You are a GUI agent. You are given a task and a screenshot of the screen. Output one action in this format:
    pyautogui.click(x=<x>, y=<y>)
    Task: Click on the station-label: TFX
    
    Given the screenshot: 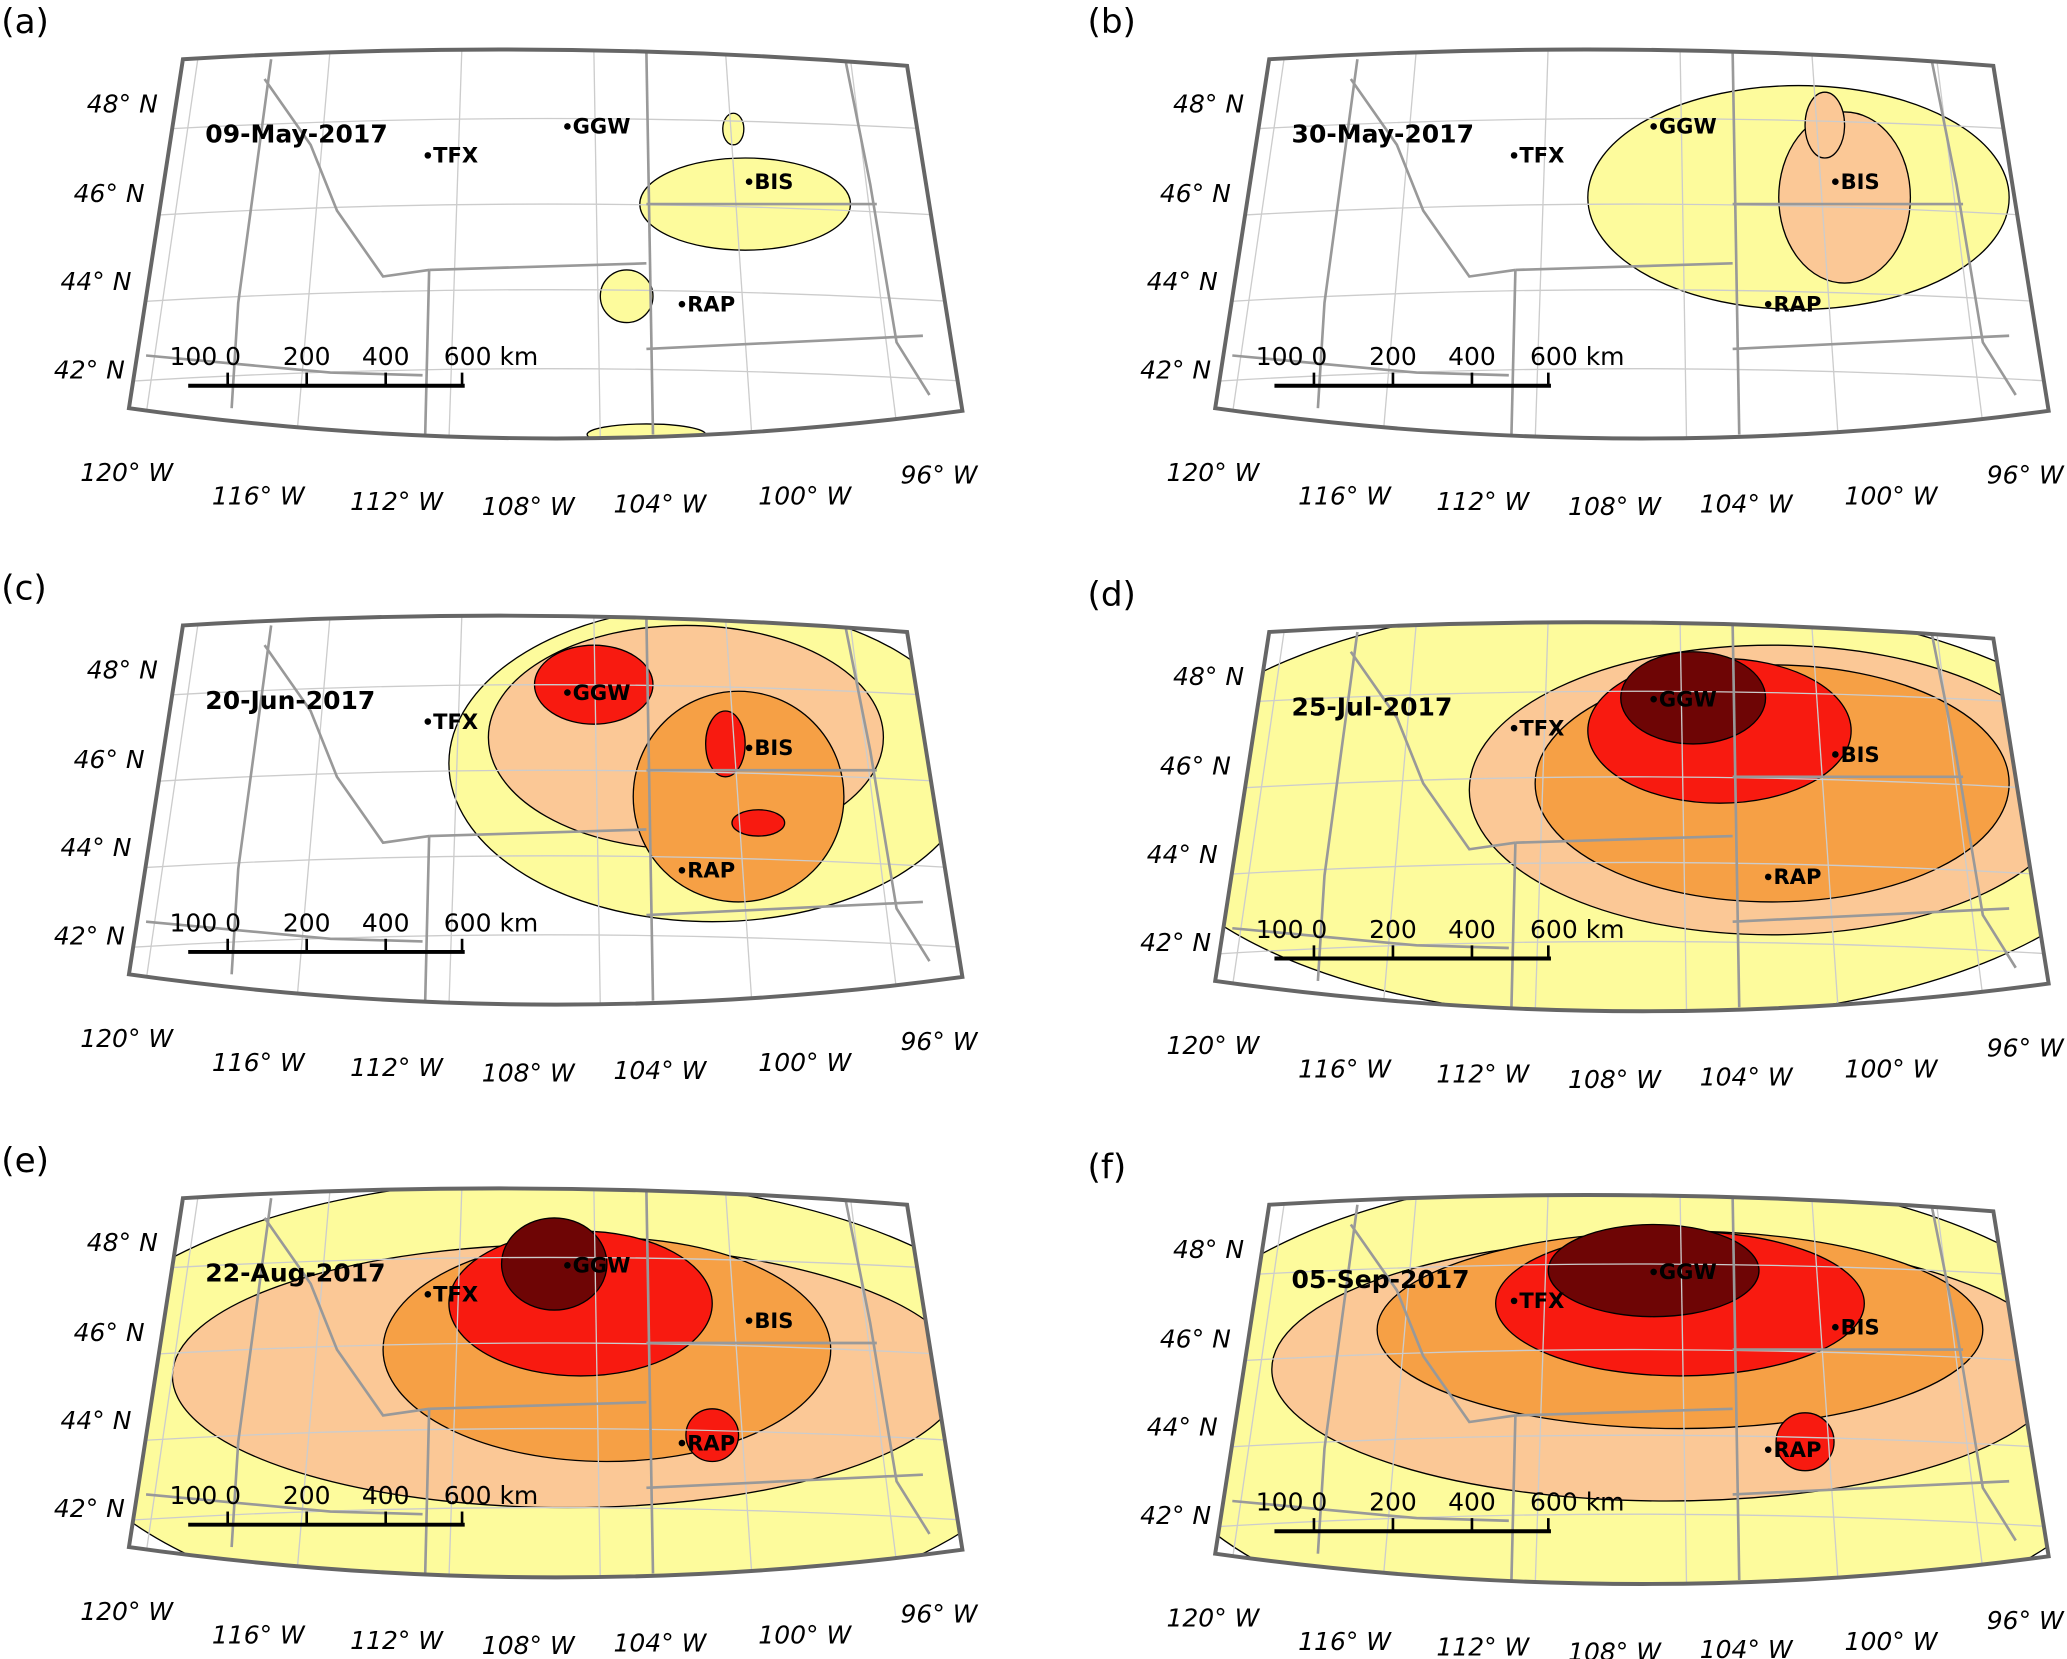 What is the action you would take?
    pyautogui.click(x=455, y=721)
    